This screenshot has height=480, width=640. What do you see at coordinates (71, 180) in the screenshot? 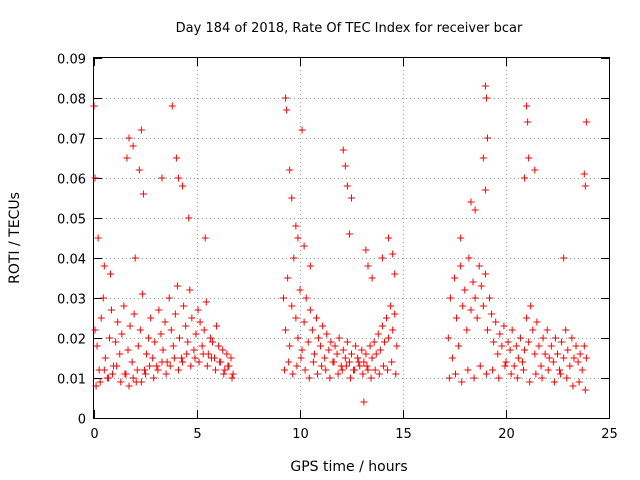
I see `y-tick-label: 0.06` at bounding box center [71, 180].